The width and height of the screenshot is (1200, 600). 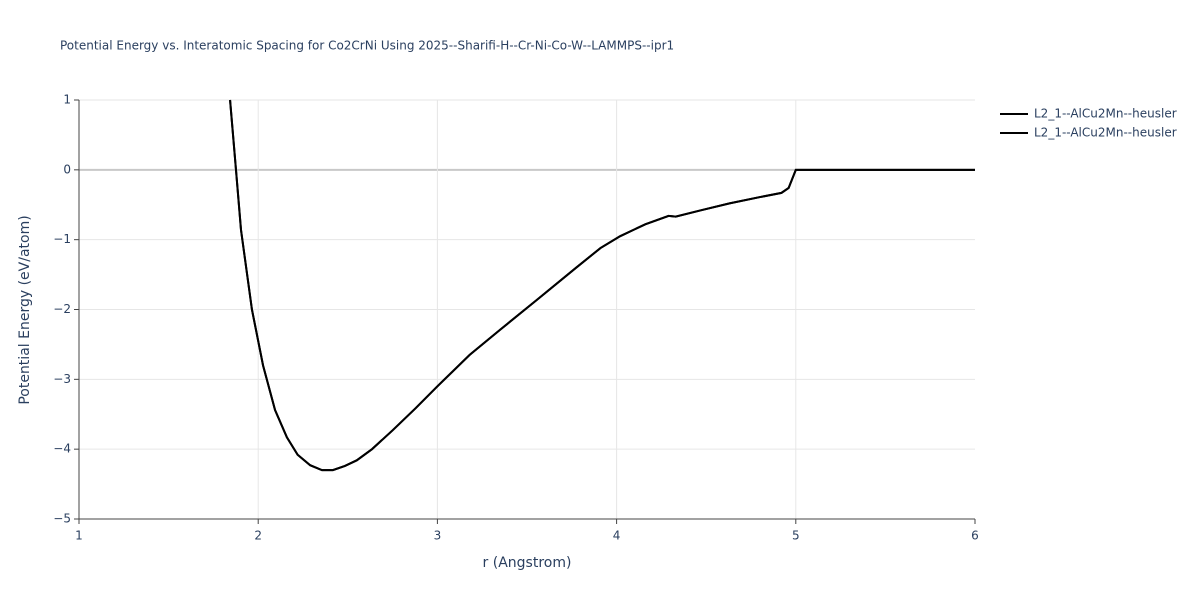 I want to click on x-tick-label: 2, so click(x=258, y=536).